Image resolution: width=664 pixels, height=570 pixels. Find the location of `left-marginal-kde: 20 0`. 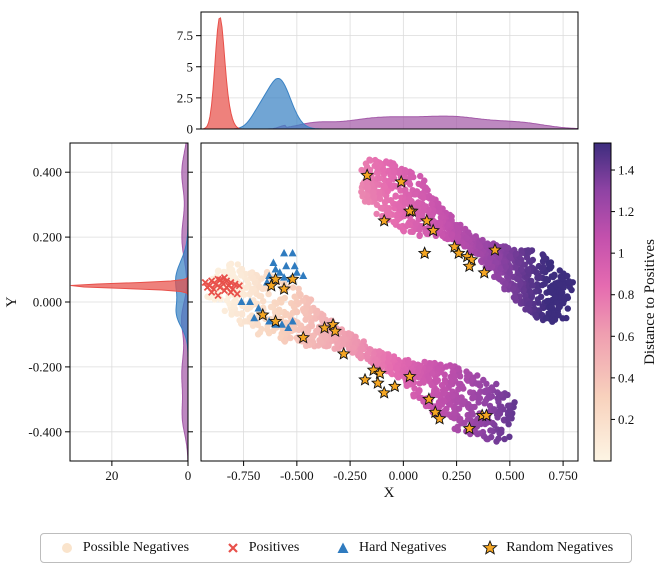

left-marginal-kde: 20 0 is located at coordinates (130, 312).